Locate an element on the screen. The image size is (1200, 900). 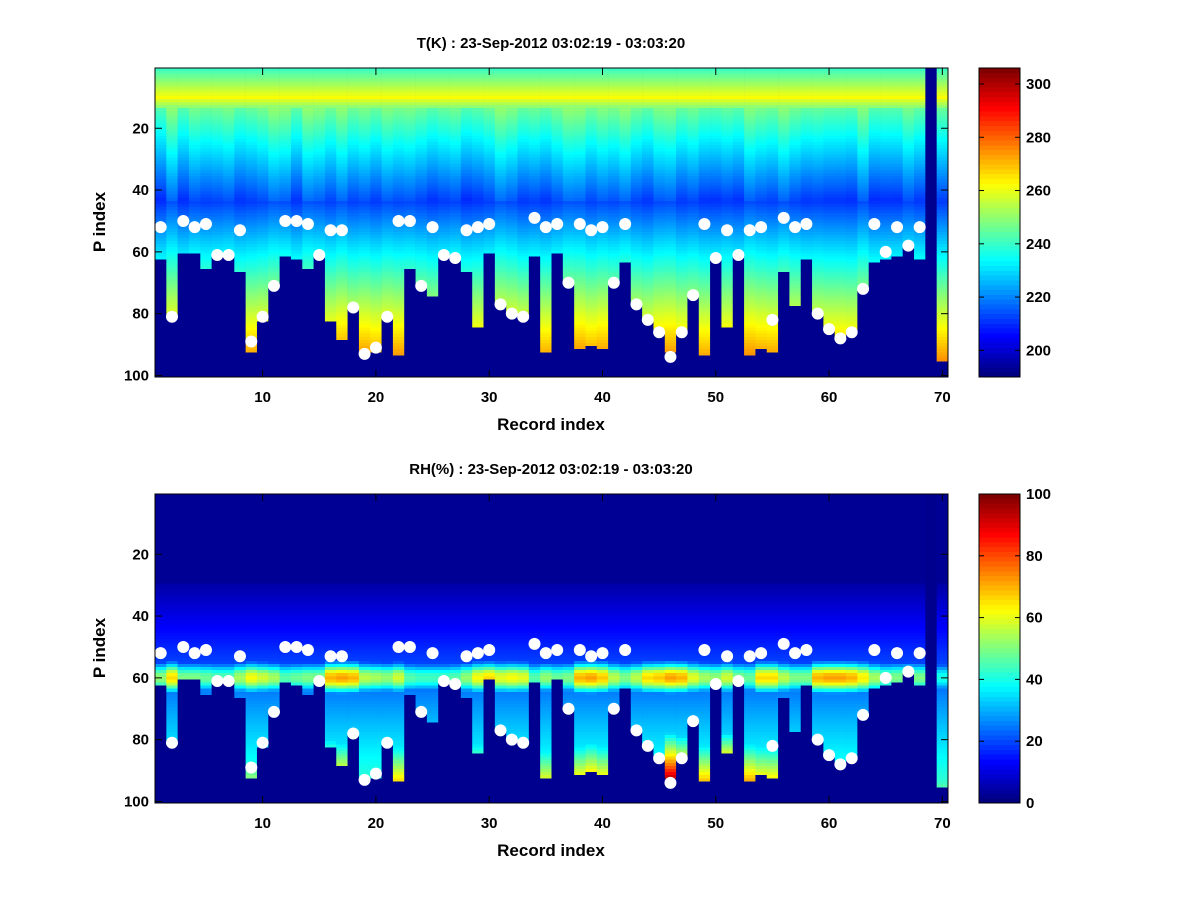
y-axis-label: P index is located at coordinates (99, 647).